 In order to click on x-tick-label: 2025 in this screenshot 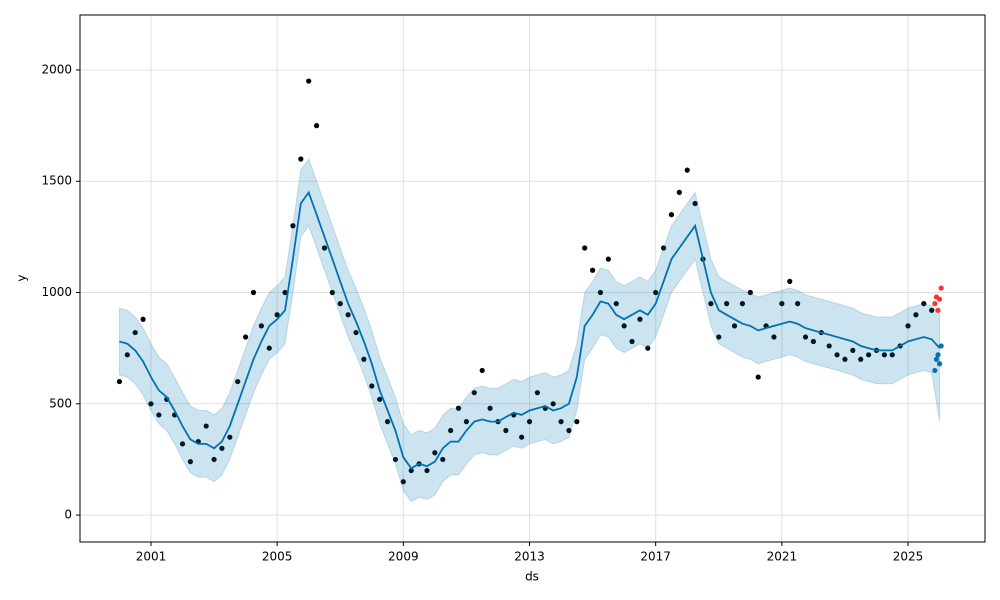, I will do `click(908, 557)`.